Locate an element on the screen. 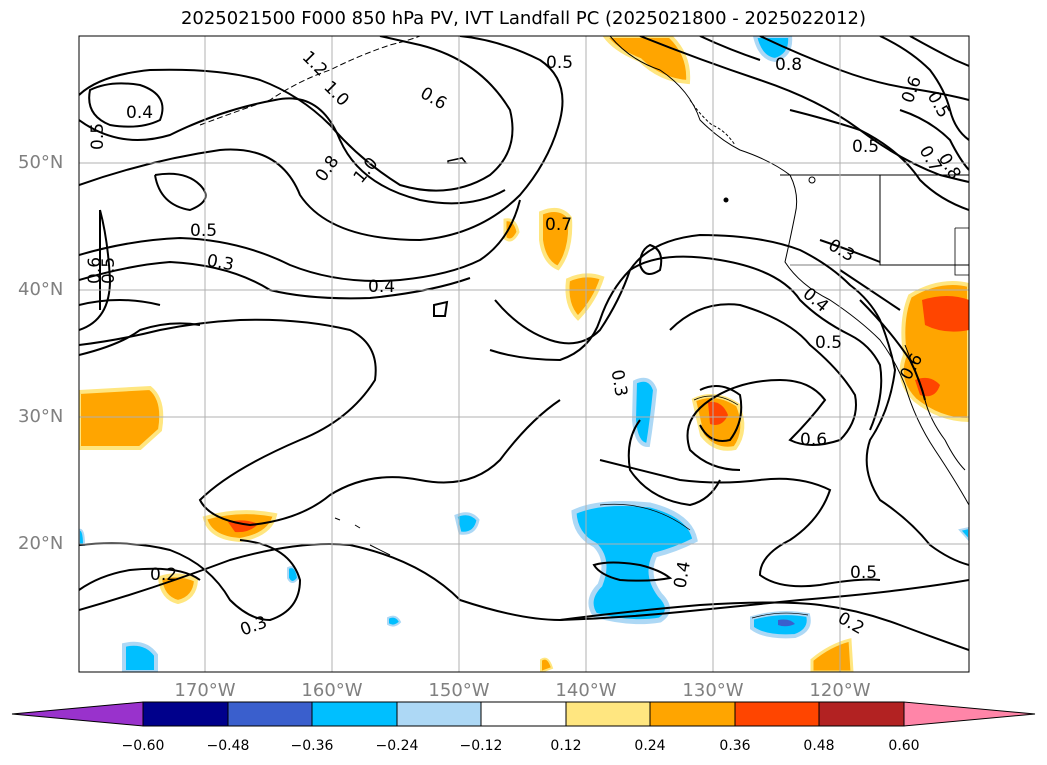  lon-label: 120°W is located at coordinates (840, 690).